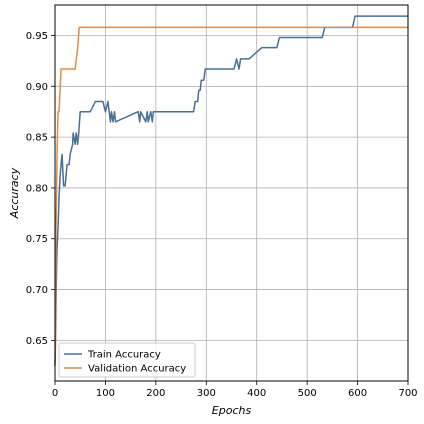 The image size is (424, 424). What do you see at coordinates (407, 393) in the screenshot?
I see `x-tick-label: 700` at bounding box center [407, 393].